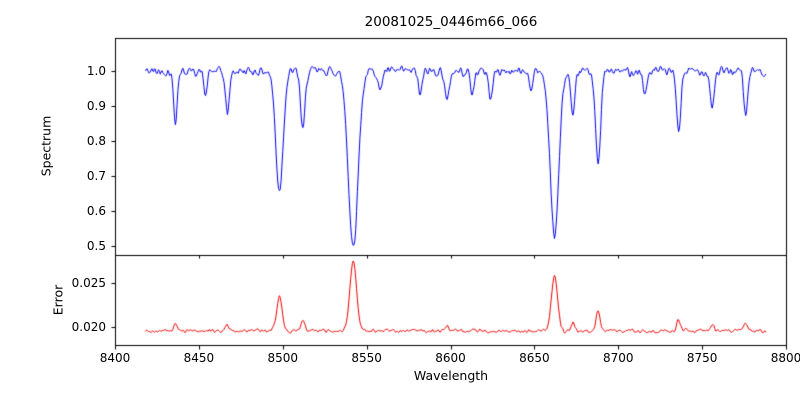 Image resolution: width=800 pixels, height=400 pixels. Describe the element at coordinates (785, 358) in the screenshot. I see `x-tick-label: 8800` at that location.